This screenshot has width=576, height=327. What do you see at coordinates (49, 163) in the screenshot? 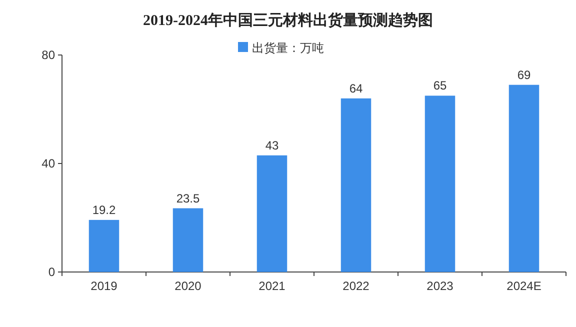
I see `y-tick-label: 40` at bounding box center [49, 163].